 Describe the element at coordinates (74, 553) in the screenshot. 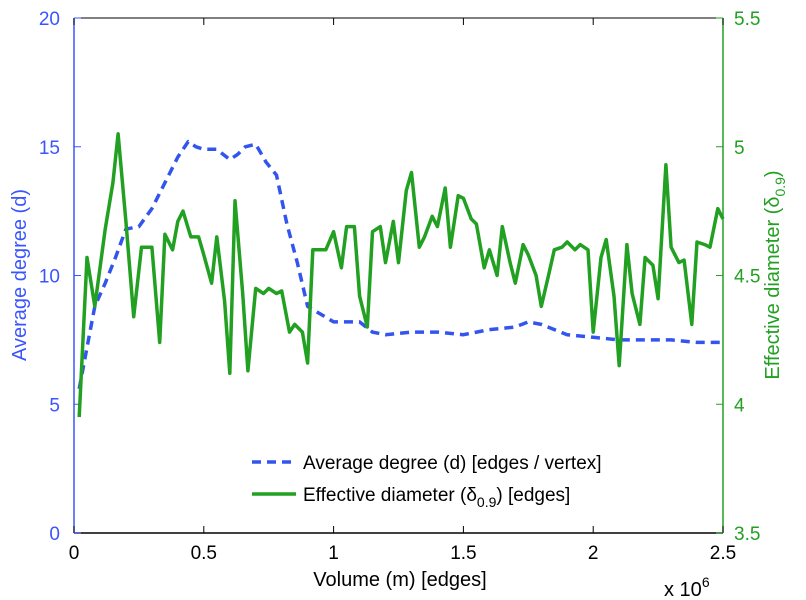

I see `x-tick-label: 0` at that location.